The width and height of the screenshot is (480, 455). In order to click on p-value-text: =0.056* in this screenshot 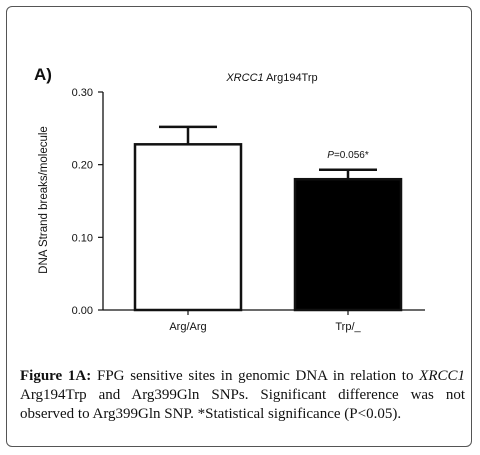, I will do `click(351, 155)`.